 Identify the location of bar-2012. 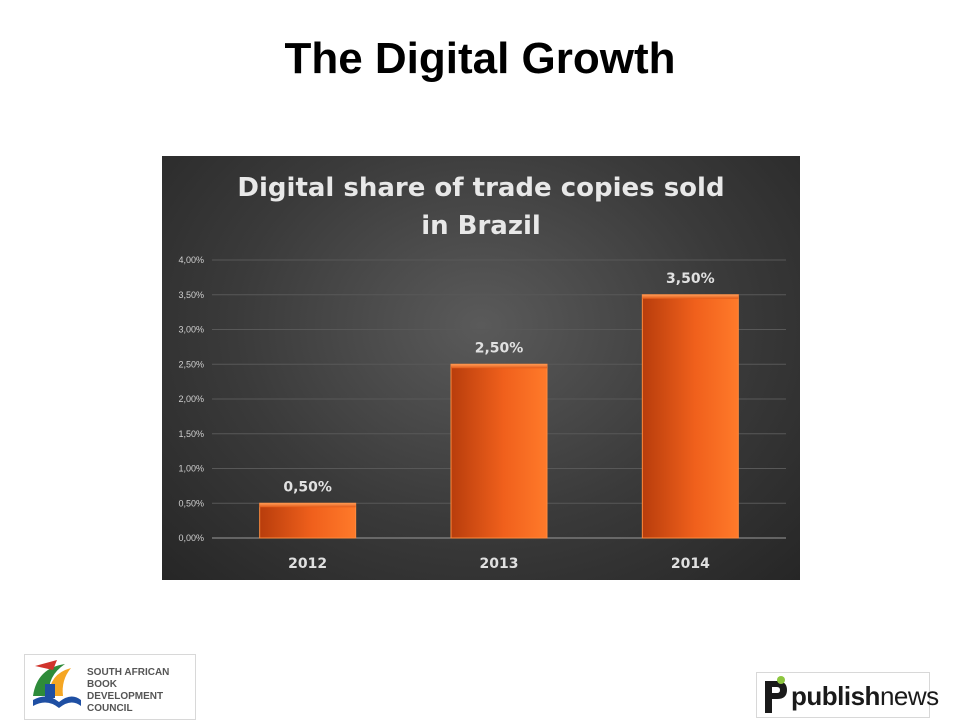
(308, 520).